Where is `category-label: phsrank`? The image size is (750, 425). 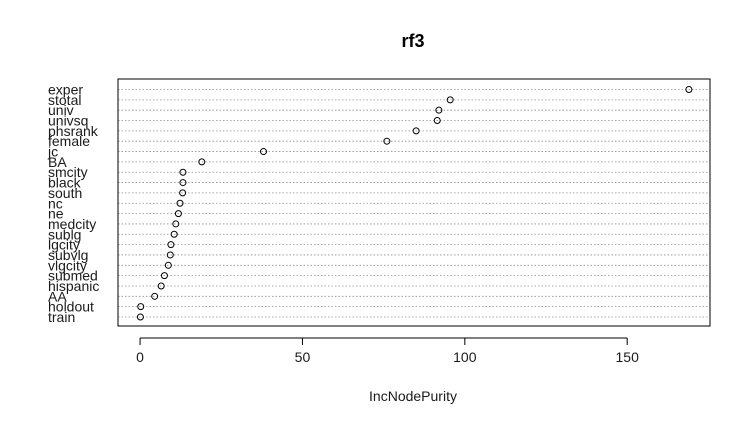
category-label: phsrank is located at coordinates (73, 131).